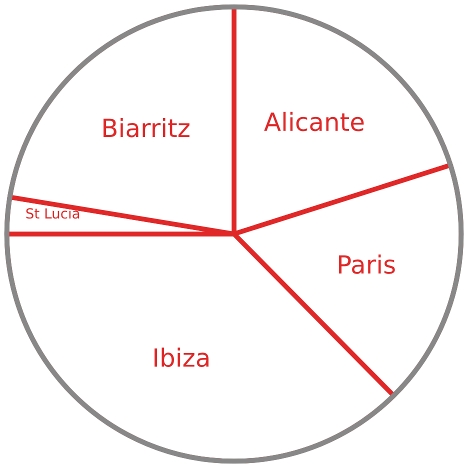 The image size is (468, 468). Describe the element at coordinates (147, 128) in the screenshot. I see `slice-label: Biarritz` at that location.